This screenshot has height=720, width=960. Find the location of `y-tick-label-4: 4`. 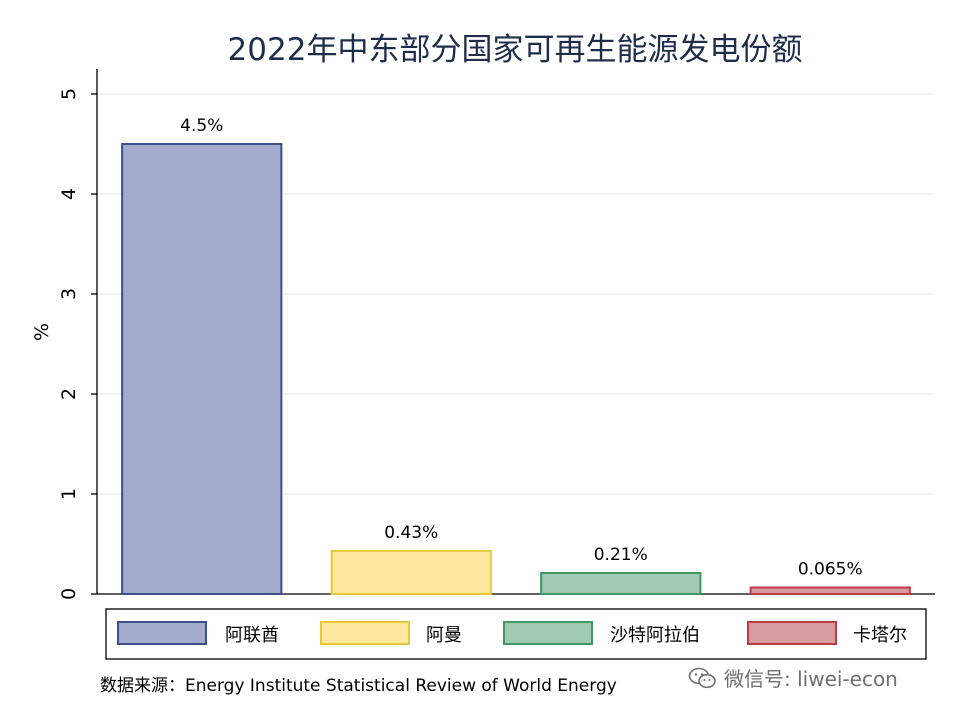

y-tick-label-4: 4 is located at coordinates (69, 194).